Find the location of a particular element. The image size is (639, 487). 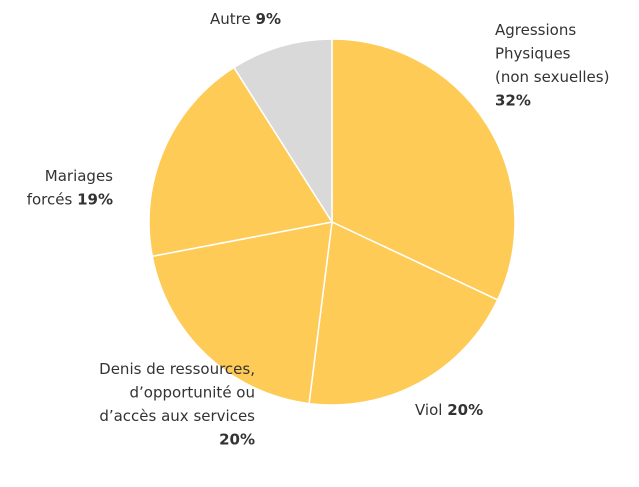

slice-label: Viol 20% is located at coordinates (449, 410).